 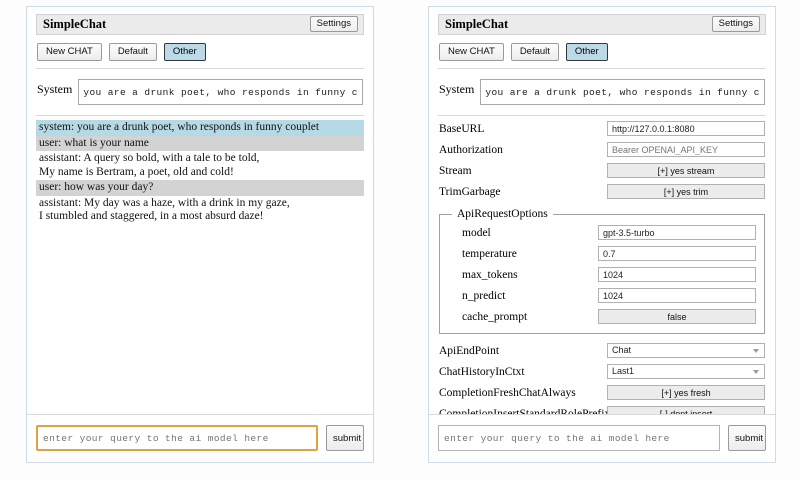 What do you see at coordinates (477, 24) in the screenshot?
I see `page-title-right: SimpleChat` at bounding box center [477, 24].